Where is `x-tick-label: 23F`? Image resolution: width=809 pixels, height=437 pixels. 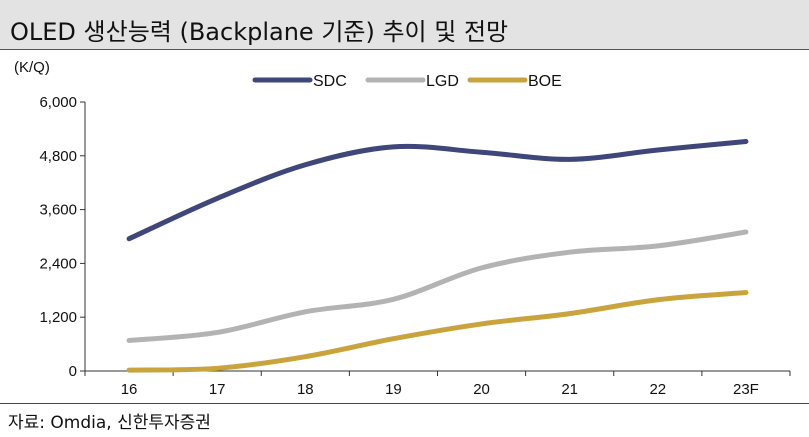 x-tick-label: 23F is located at coordinates (746, 389).